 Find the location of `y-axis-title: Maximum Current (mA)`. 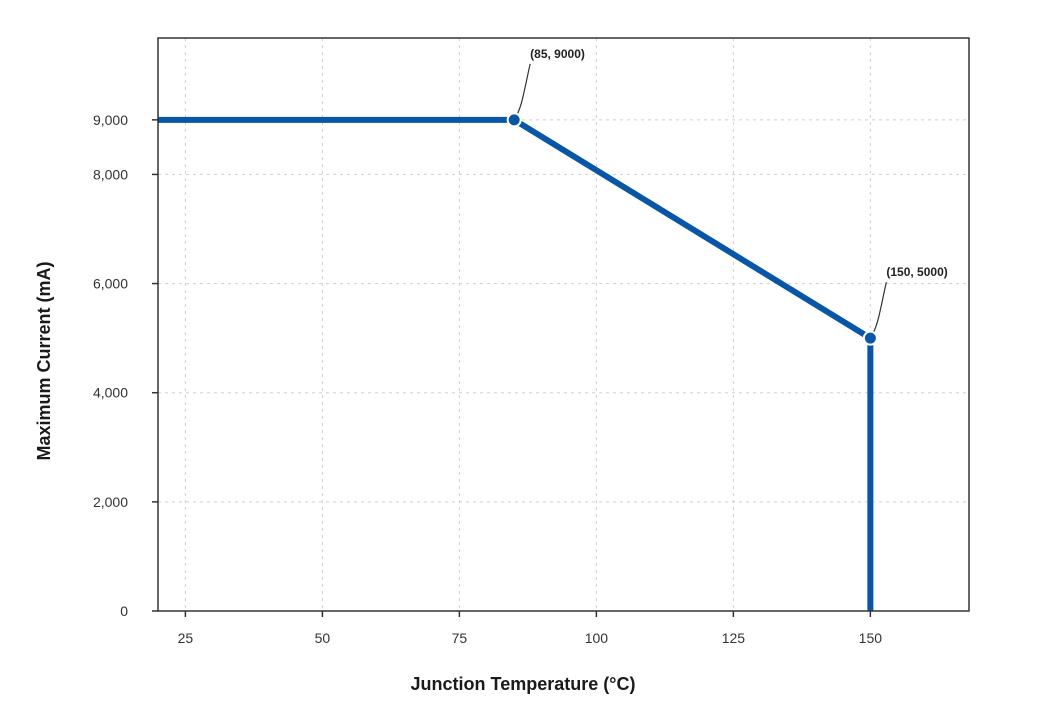

y-axis-title: Maximum Current (mA) is located at coordinates (44, 360).